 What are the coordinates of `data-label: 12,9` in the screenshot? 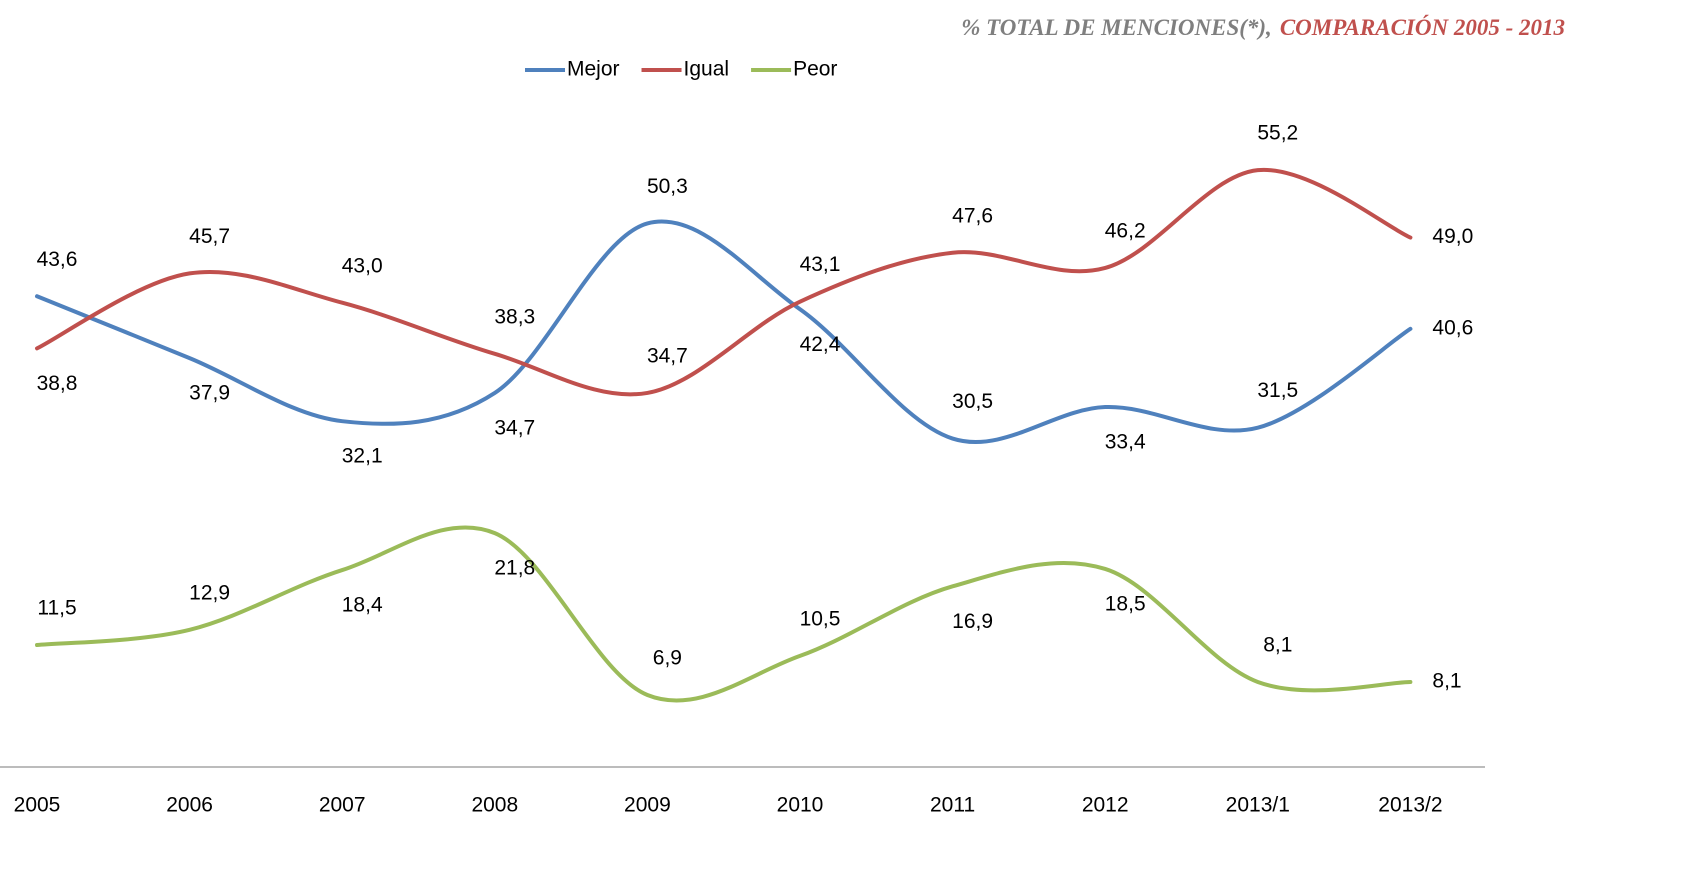 It's located at (209, 592).